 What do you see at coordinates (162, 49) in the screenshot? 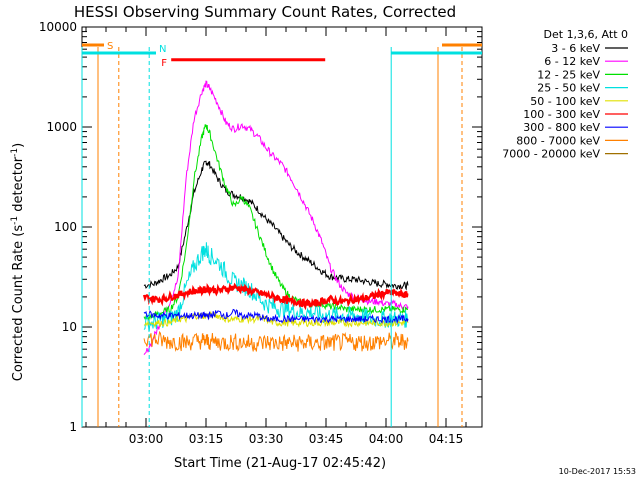
I see `night-flag-label: N` at bounding box center [162, 49].